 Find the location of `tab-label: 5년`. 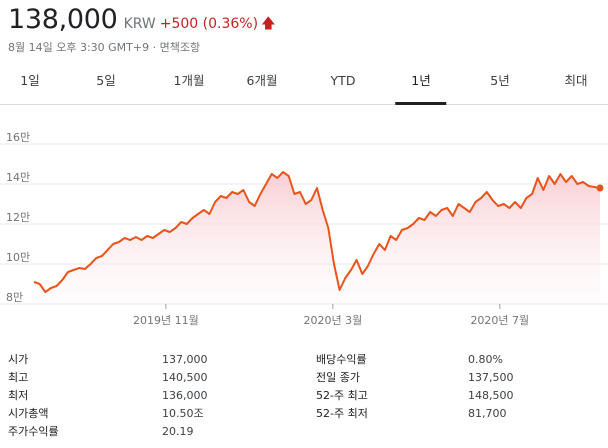

tab-label: 5년 is located at coordinates (500, 80).